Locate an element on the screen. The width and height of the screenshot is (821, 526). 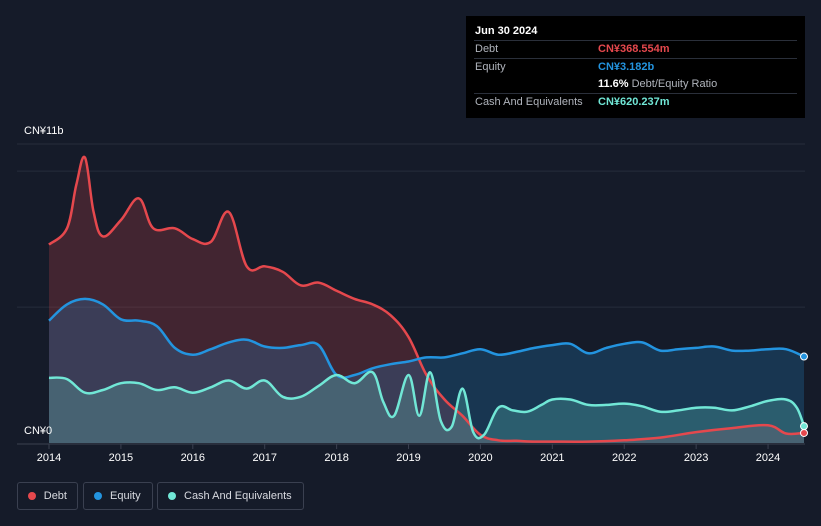
legend-cash: Cash And Equivalents is located at coordinates (230, 496).